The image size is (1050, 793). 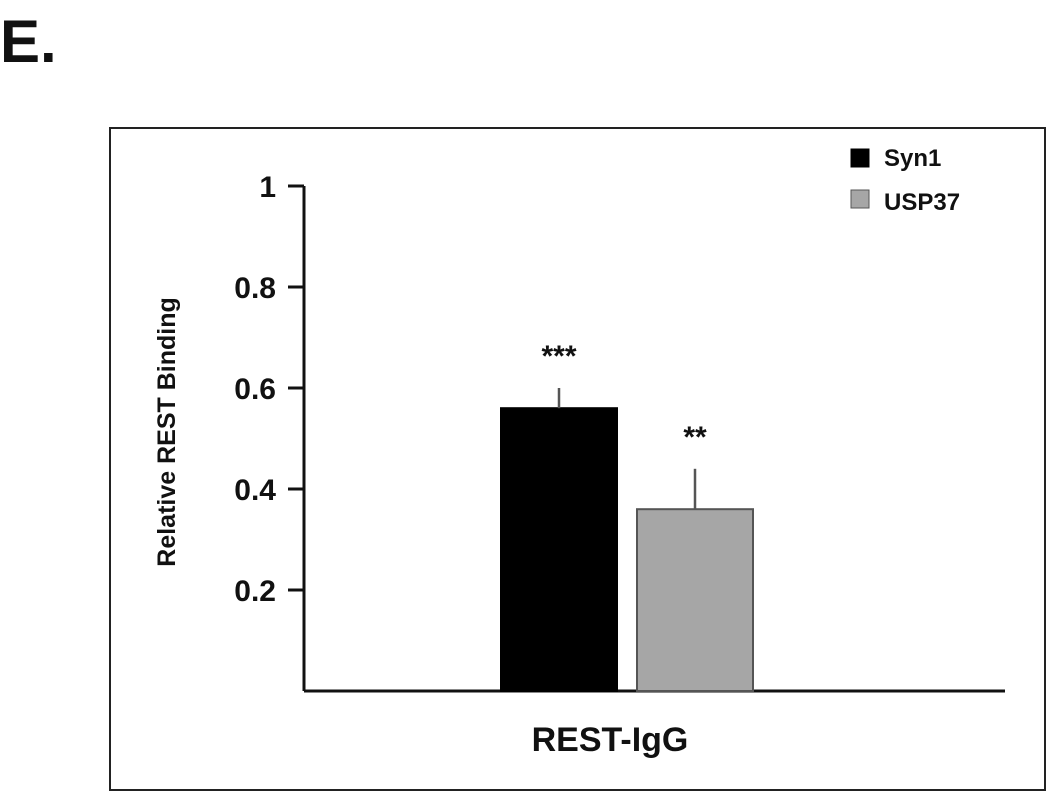 What do you see at coordinates (255, 288) in the screenshot?
I see `y-tick-label: 0.8` at bounding box center [255, 288].